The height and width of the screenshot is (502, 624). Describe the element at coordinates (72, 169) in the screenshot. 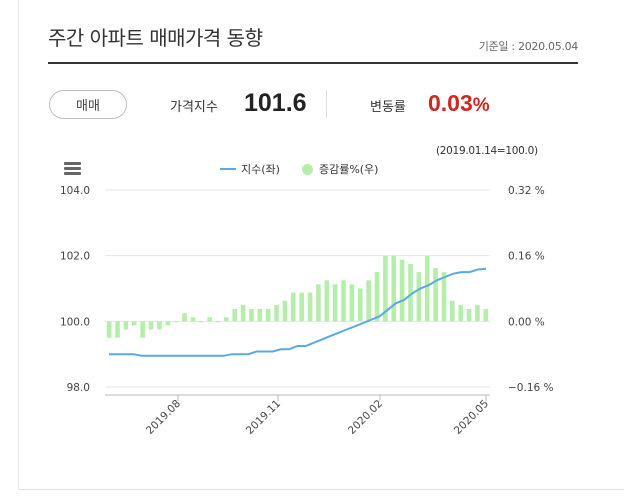

I see `chart-menu-icon` at that location.